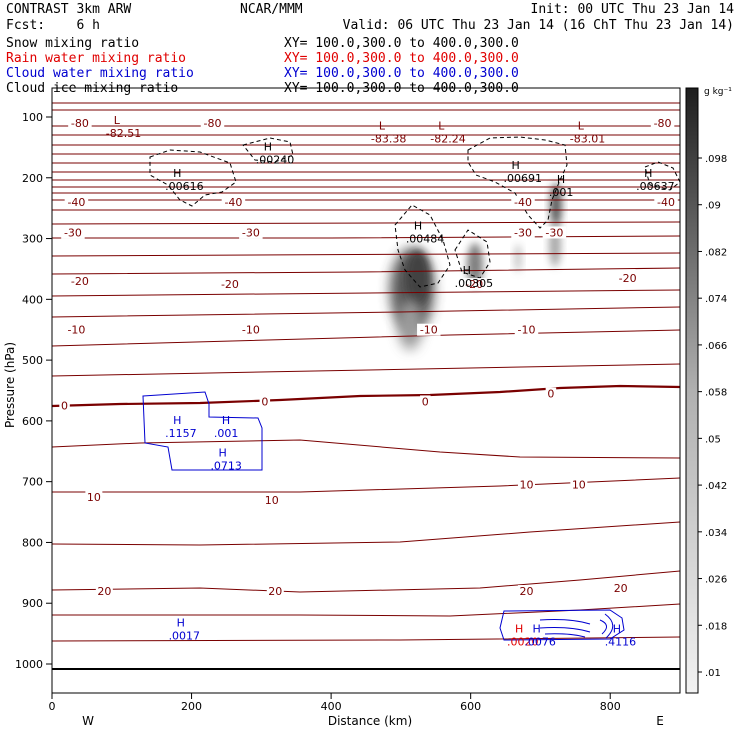 This screenshot has height=740, width=740. I want to click on extremum-value: .00305, so click(474, 283).